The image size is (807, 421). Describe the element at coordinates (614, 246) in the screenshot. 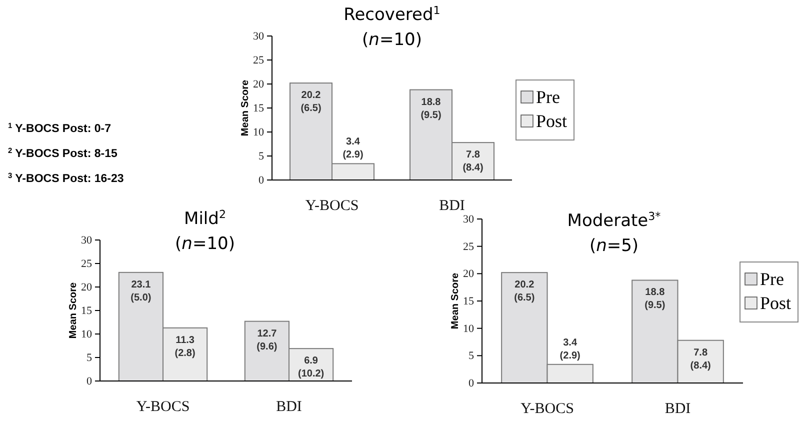

I see `text: (n=5)` at that location.